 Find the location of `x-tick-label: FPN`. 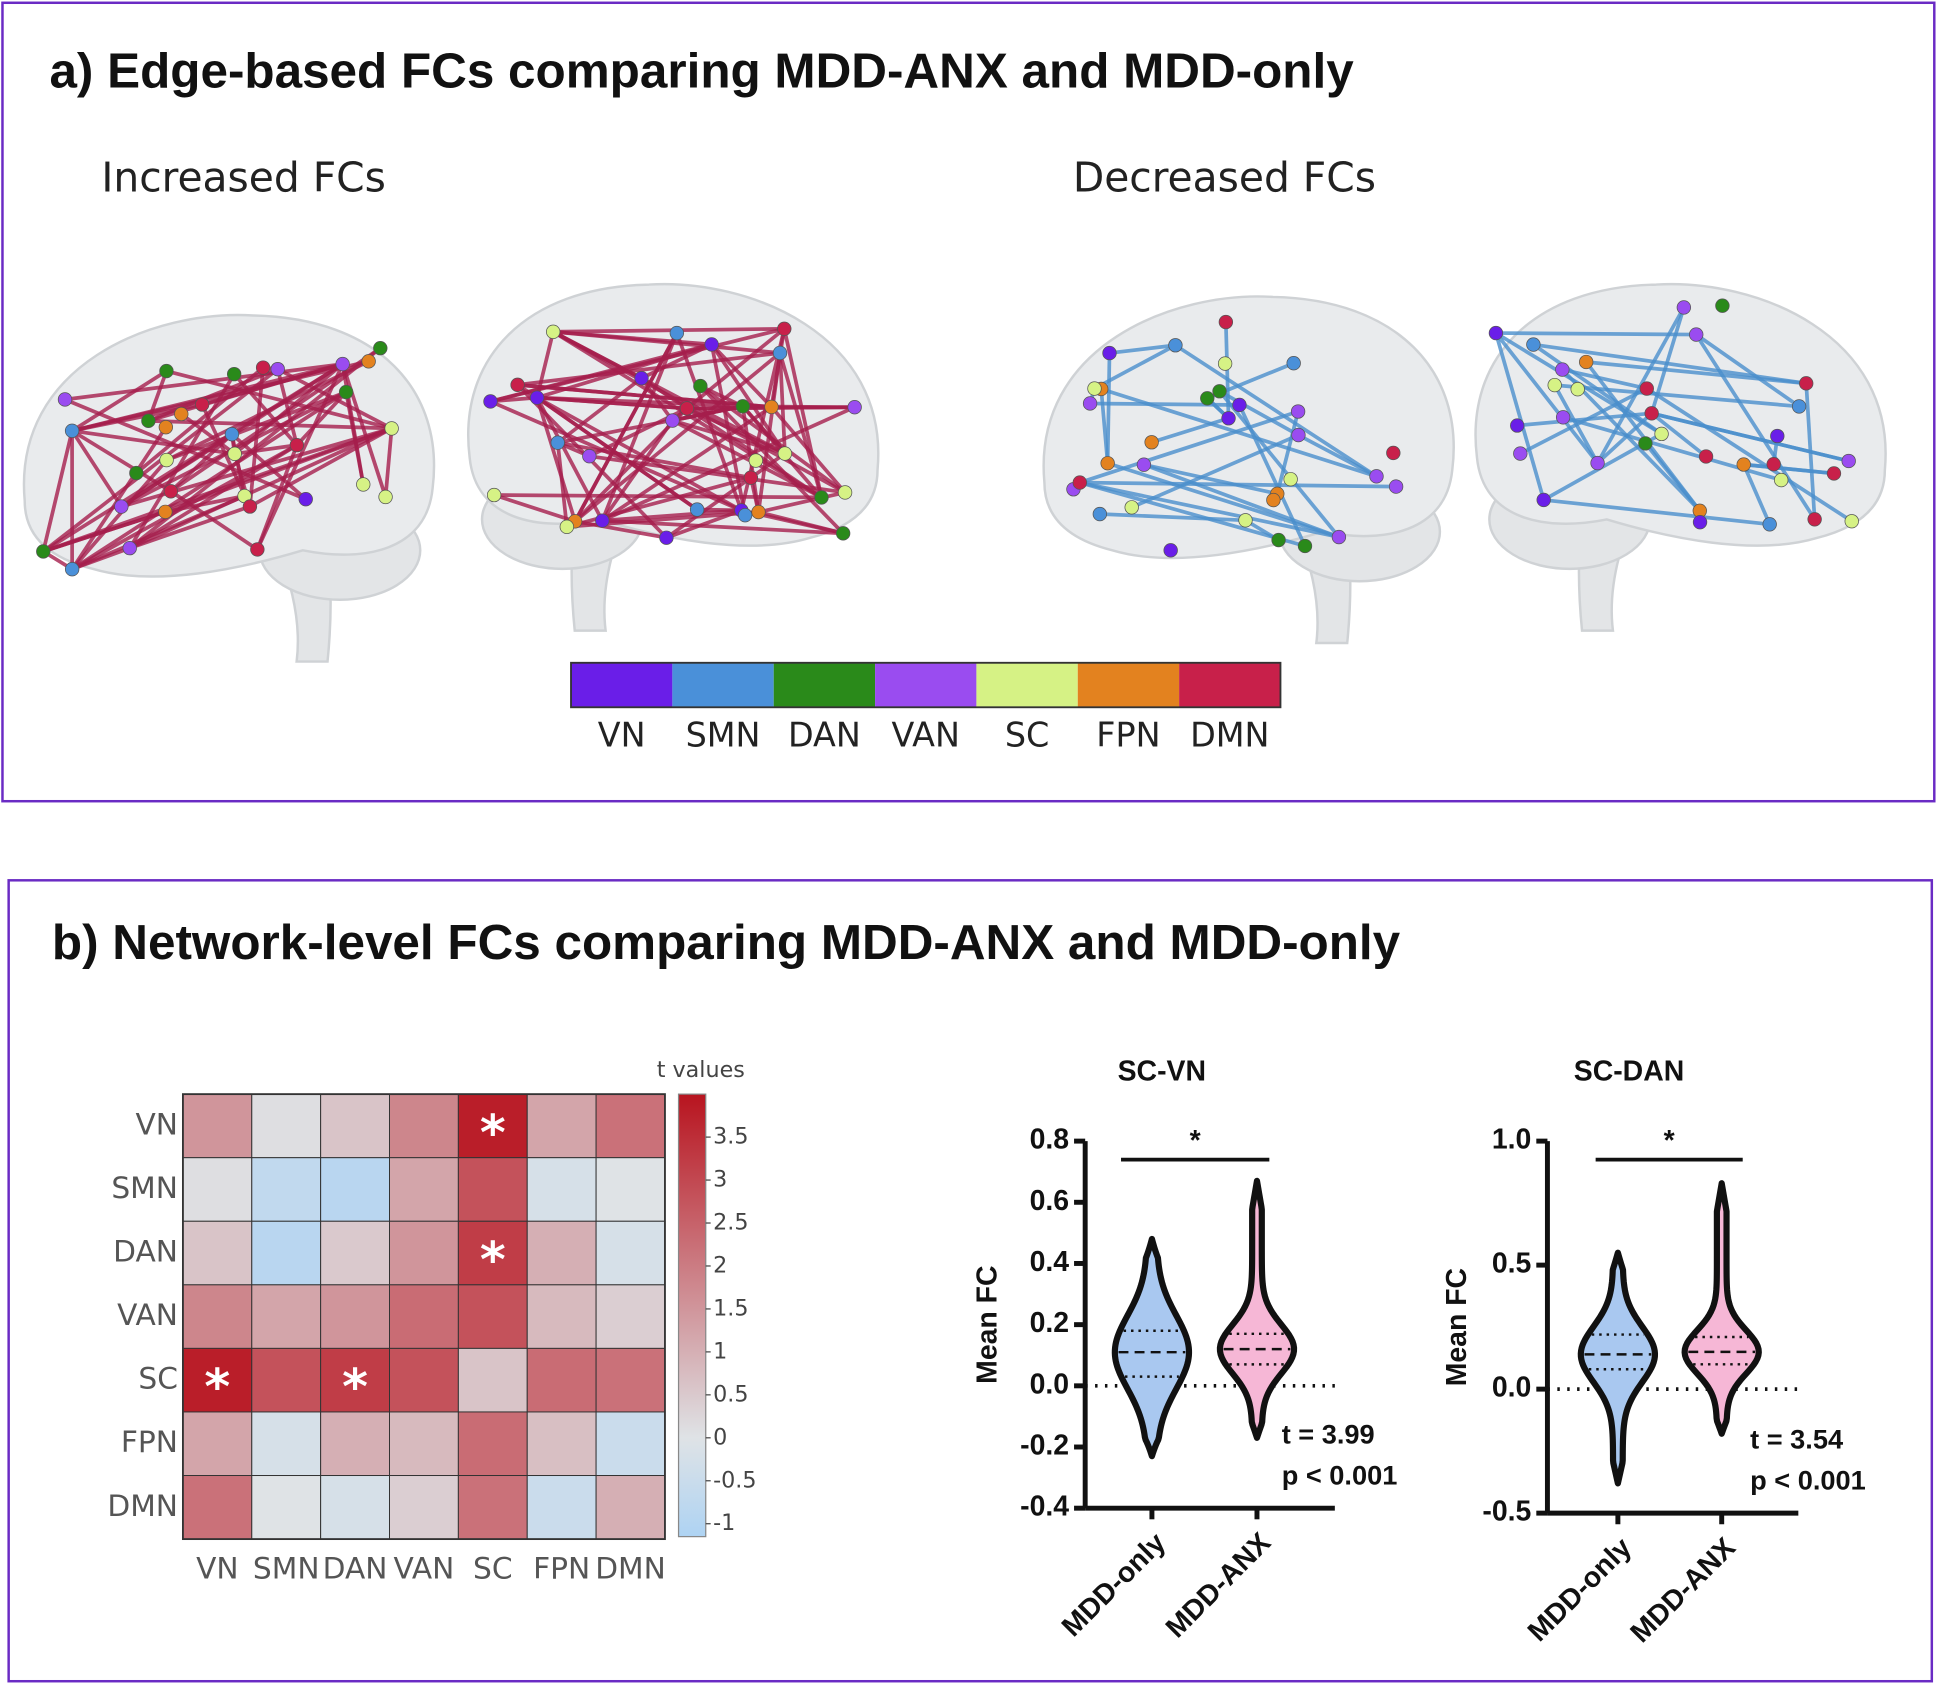

x-tick-label: FPN is located at coordinates (561, 1567).